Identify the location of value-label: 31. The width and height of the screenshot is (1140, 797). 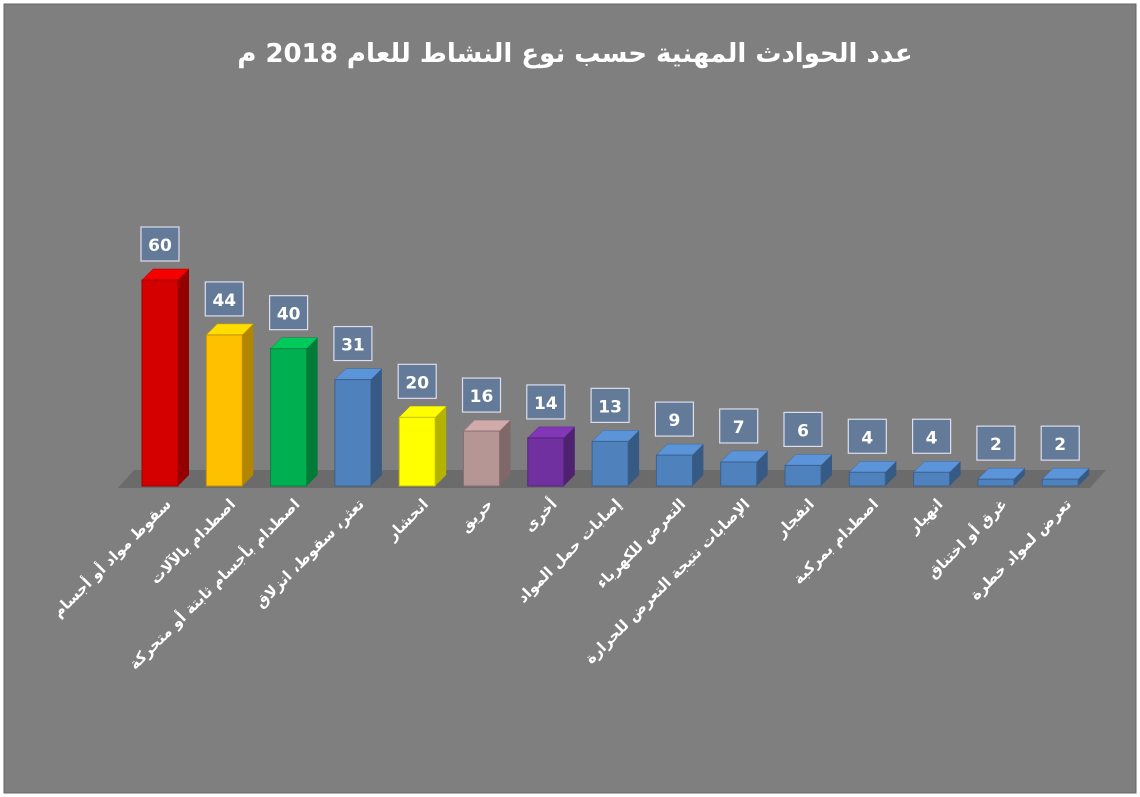
(353, 346).